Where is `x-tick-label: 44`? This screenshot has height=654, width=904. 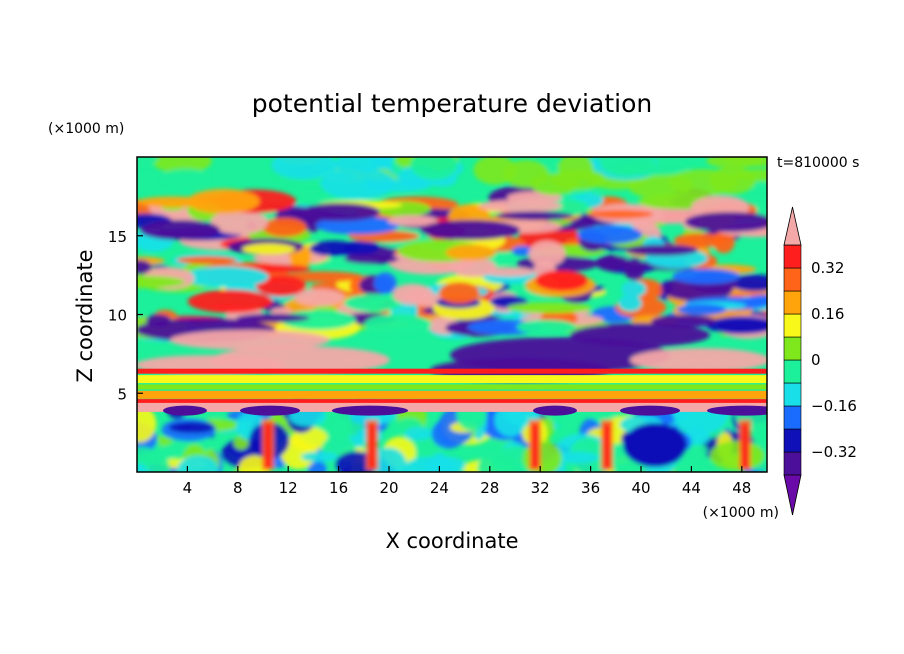
x-tick-label: 44 is located at coordinates (691, 488).